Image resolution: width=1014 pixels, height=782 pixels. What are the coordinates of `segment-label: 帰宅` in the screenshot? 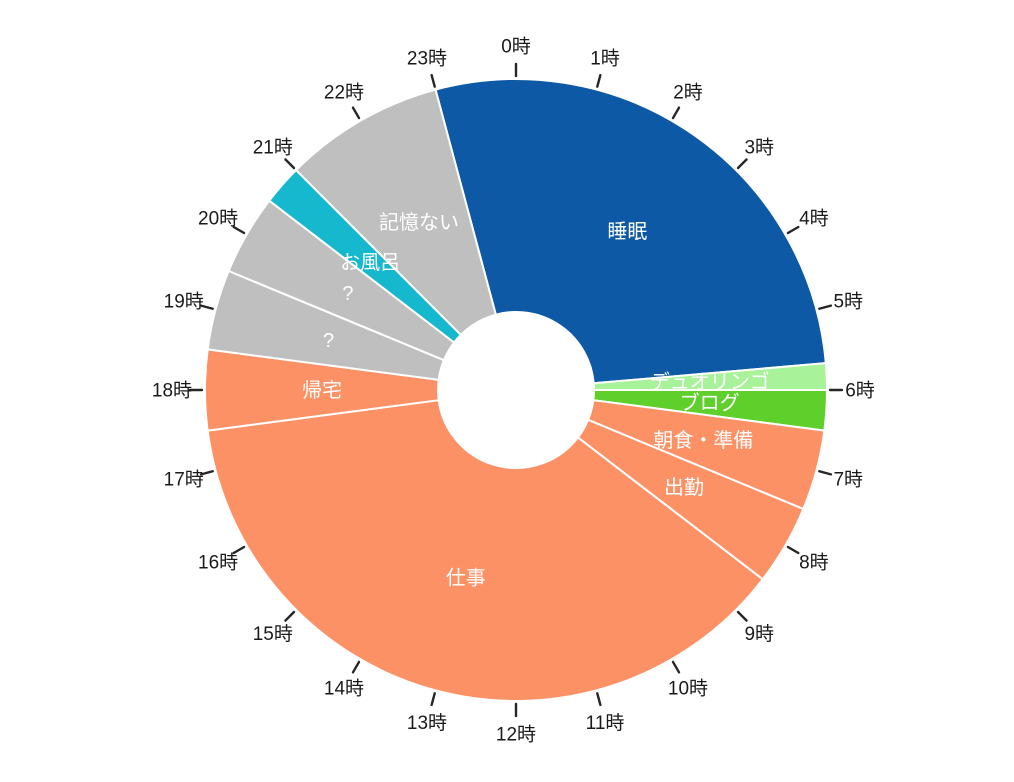 It's located at (322, 390).